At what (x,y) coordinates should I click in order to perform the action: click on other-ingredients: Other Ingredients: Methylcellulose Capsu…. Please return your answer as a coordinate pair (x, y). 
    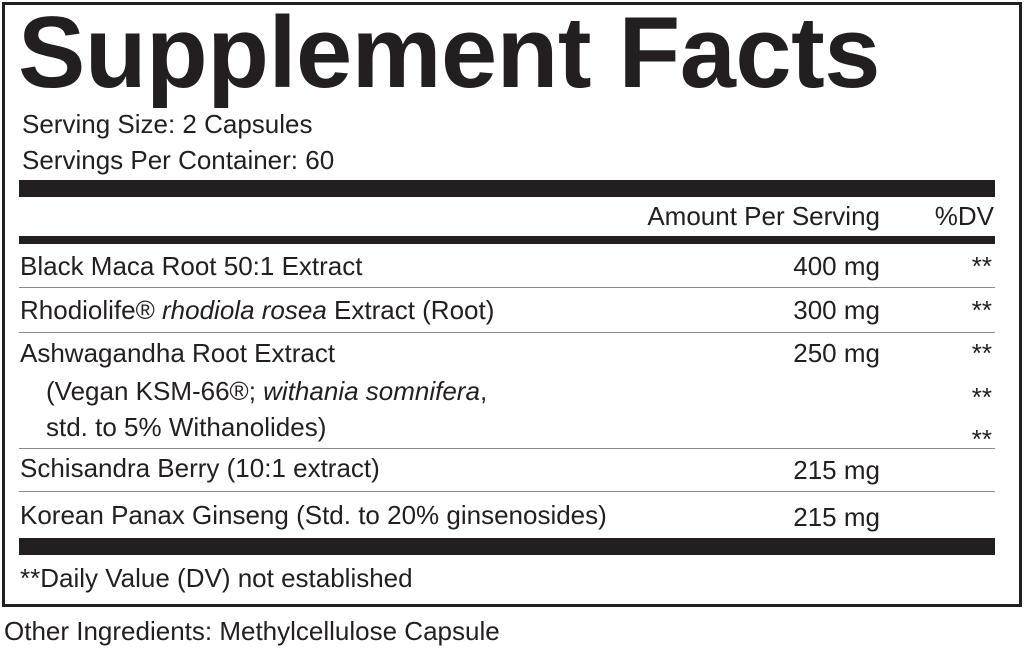
    Looking at the image, I should click on (252, 631).